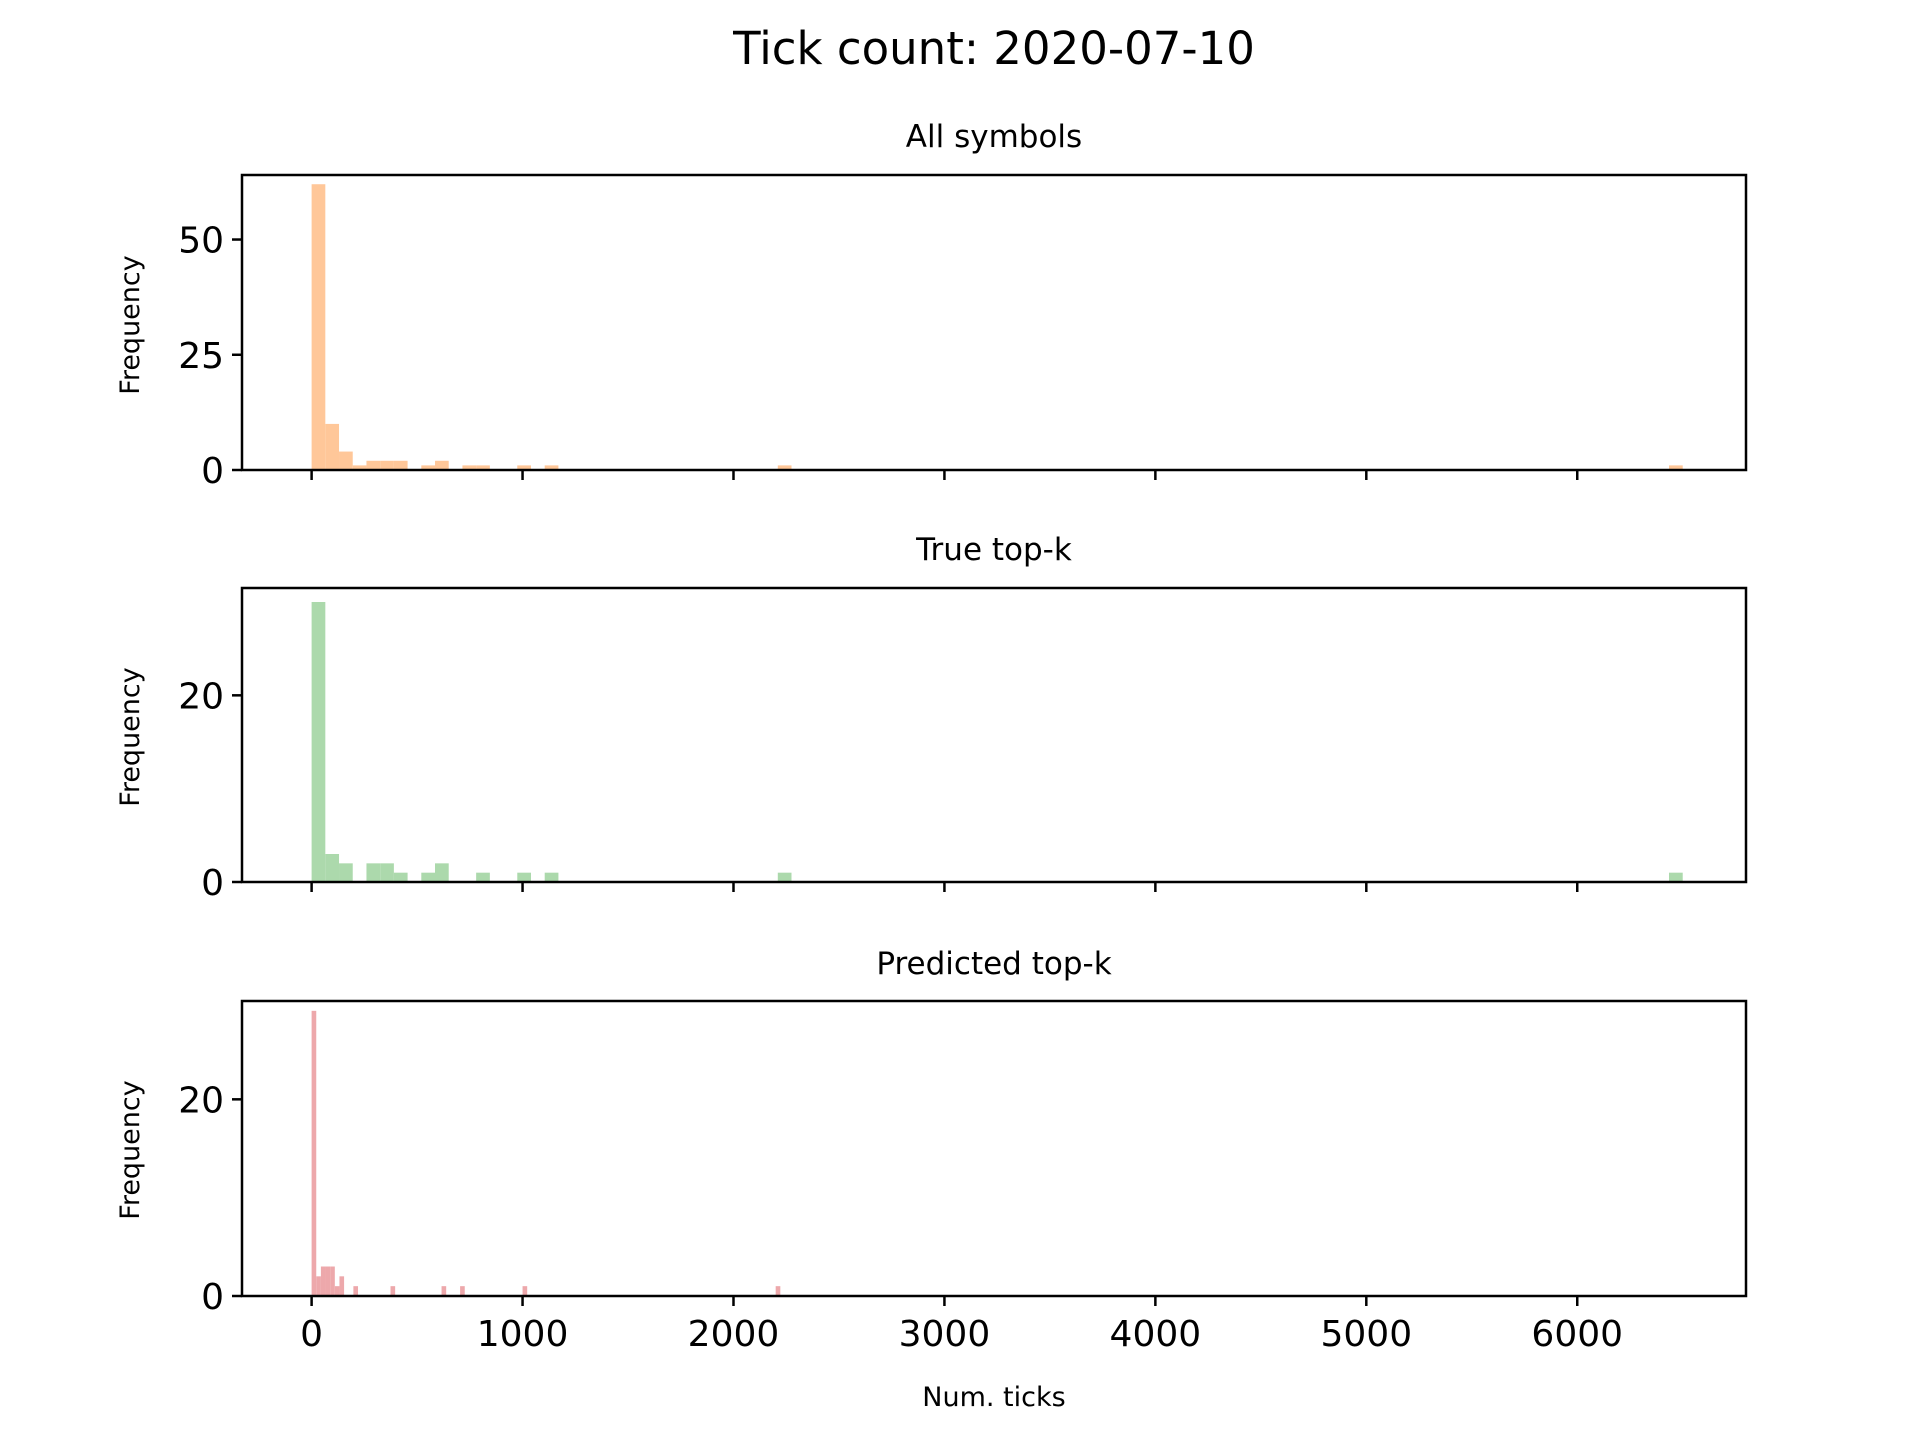 The image size is (1920, 1440). What do you see at coordinates (201, 241) in the screenshot?
I see `y-tick-label: 50` at bounding box center [201, 241].